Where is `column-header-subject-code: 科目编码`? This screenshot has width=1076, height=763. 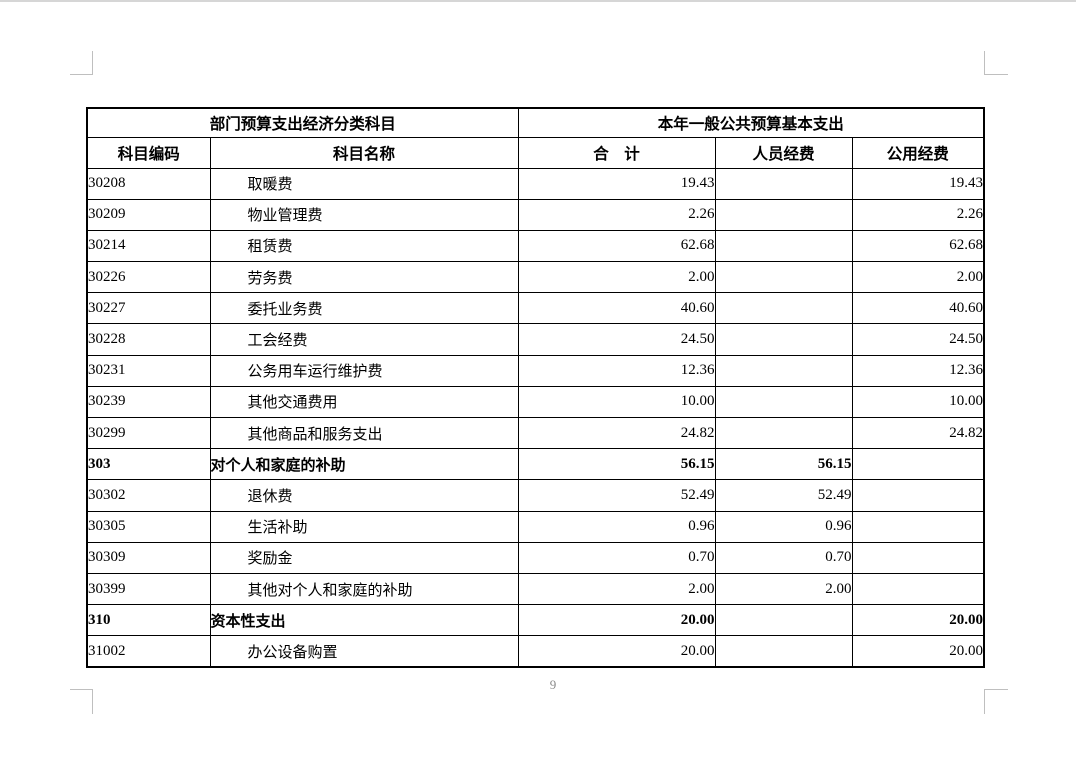
column-header-subject-code: 科目编码 is located at coordinates (148, 152).